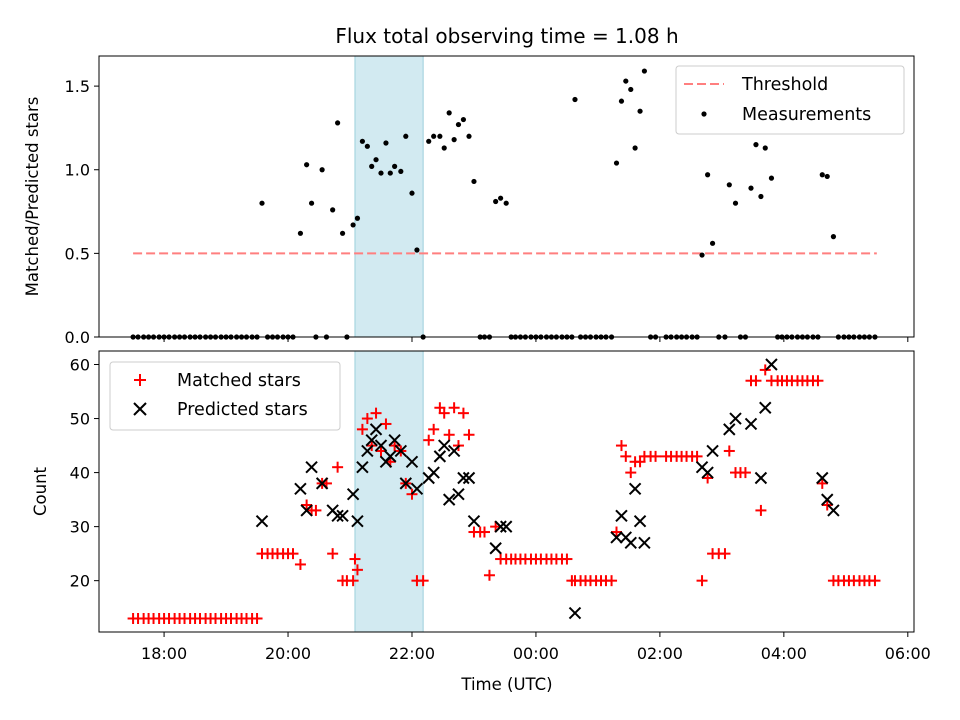 This screenshot has height=720, width=960. I want to click on bottom-y-tick-label: 20, so click(80, 581).